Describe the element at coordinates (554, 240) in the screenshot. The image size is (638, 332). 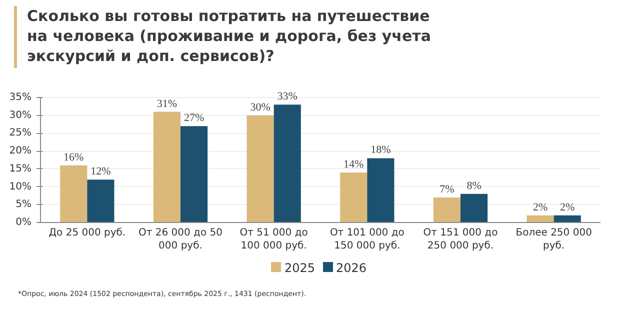
I see `x-tick-label: Более 250 000 руб.` at that location.